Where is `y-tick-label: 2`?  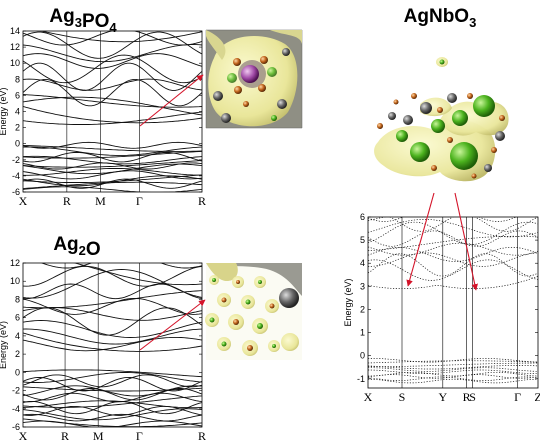 y-tick-label: 2 is located at coordinates (17, 128).